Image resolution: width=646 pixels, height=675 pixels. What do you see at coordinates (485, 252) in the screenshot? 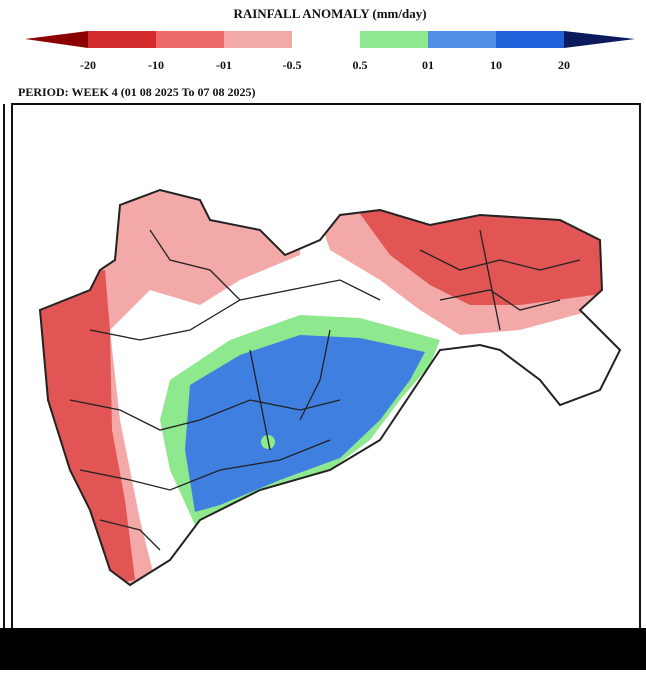
I see `deficit-area` at bounding box center [485, 252].